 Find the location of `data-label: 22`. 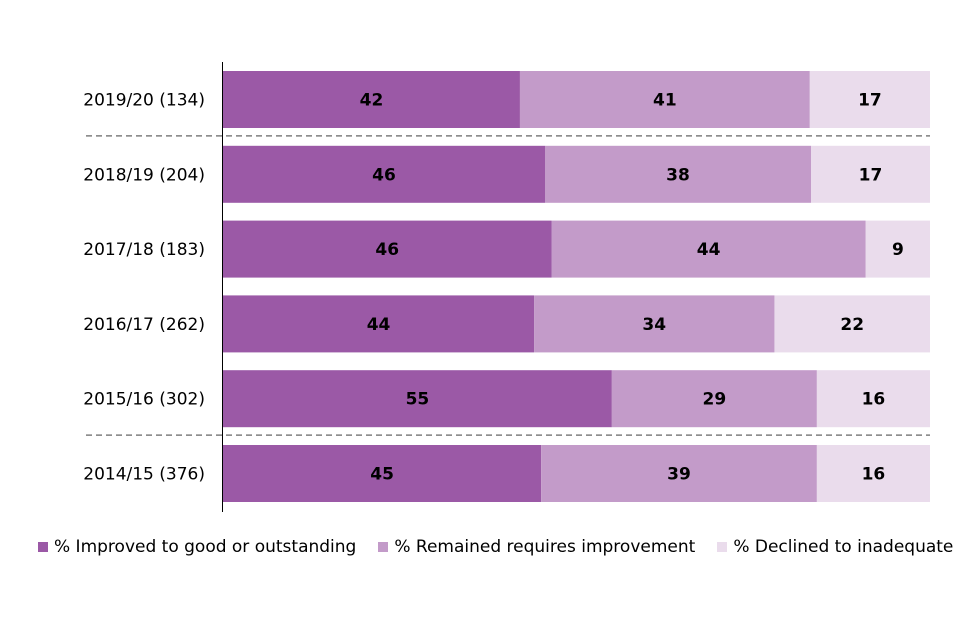

data-label: 22 is located at coordinates (852, 325).